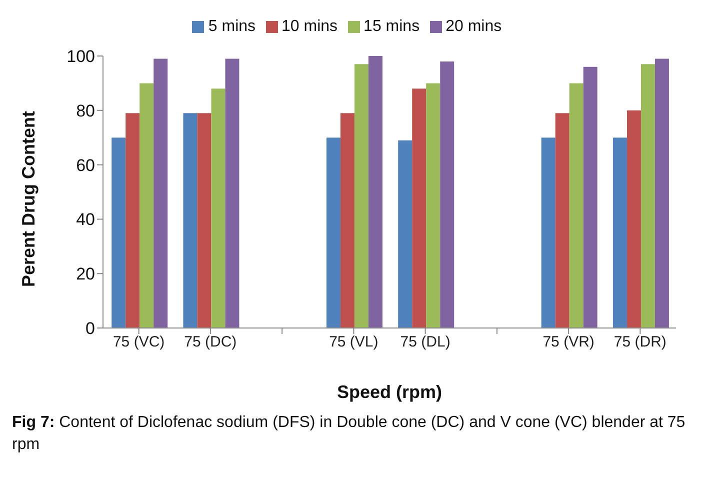 This screenshot has width=704, height=483. I want to click on x-tick-label: 75 (DR), so click(640, 342).